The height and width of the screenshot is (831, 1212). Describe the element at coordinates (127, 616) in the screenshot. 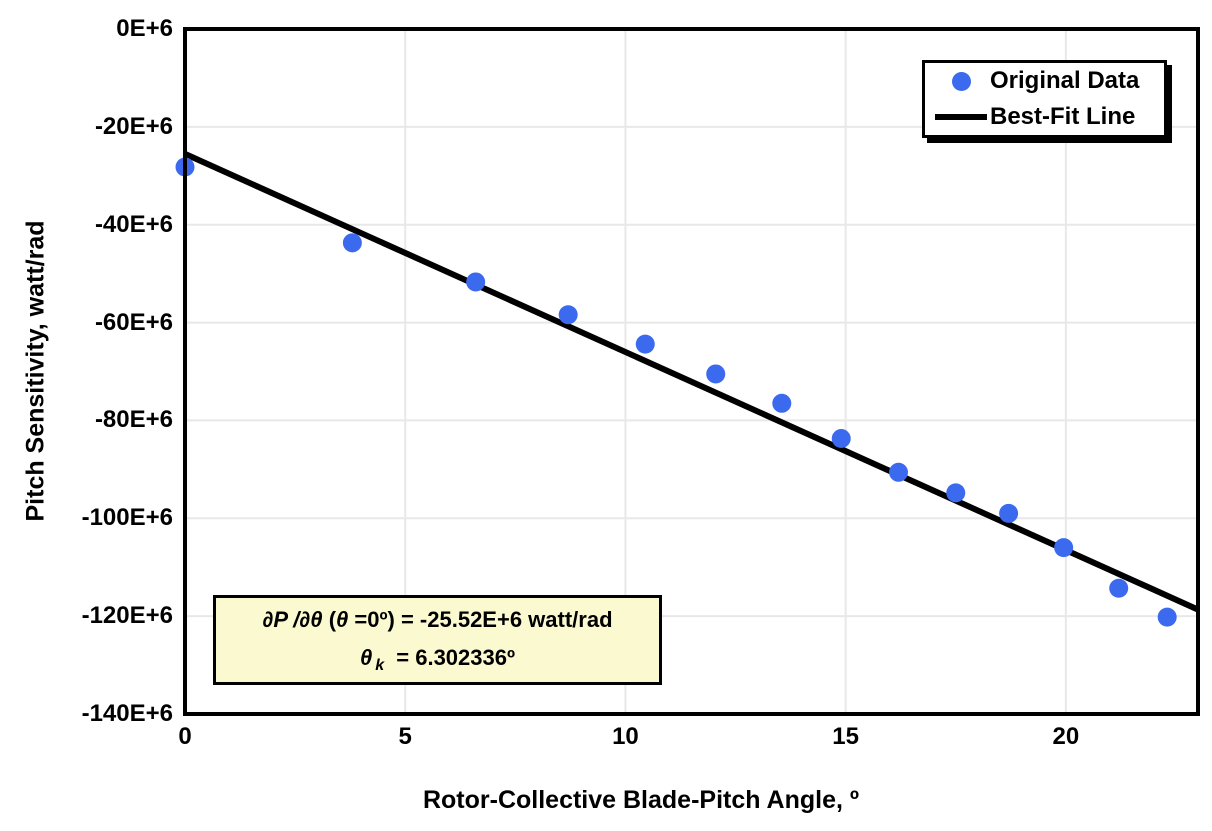

I see `y-tick-label: -120E+6` at that location.